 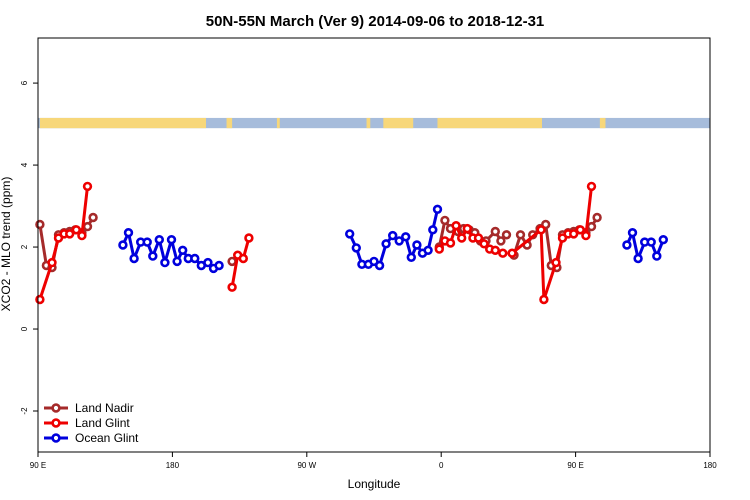 I want to click on ocean-band, so click(x=374, y=123).